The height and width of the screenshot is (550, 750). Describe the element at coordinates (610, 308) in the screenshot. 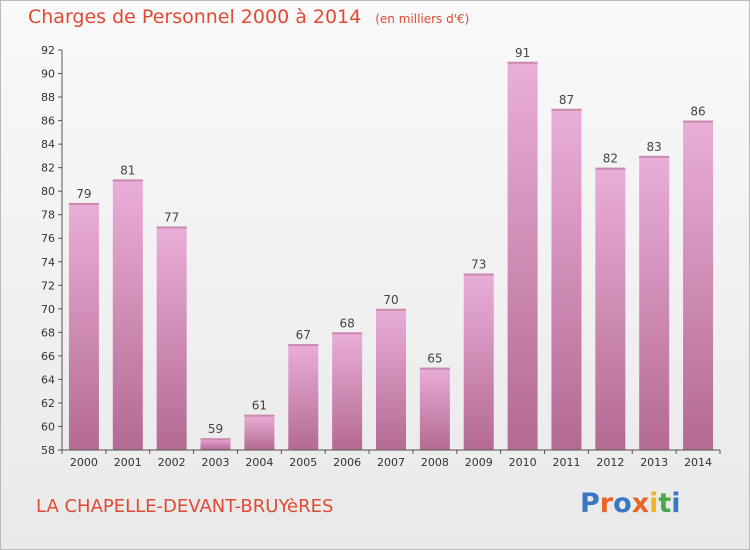

I see `bar-2012` at that location.